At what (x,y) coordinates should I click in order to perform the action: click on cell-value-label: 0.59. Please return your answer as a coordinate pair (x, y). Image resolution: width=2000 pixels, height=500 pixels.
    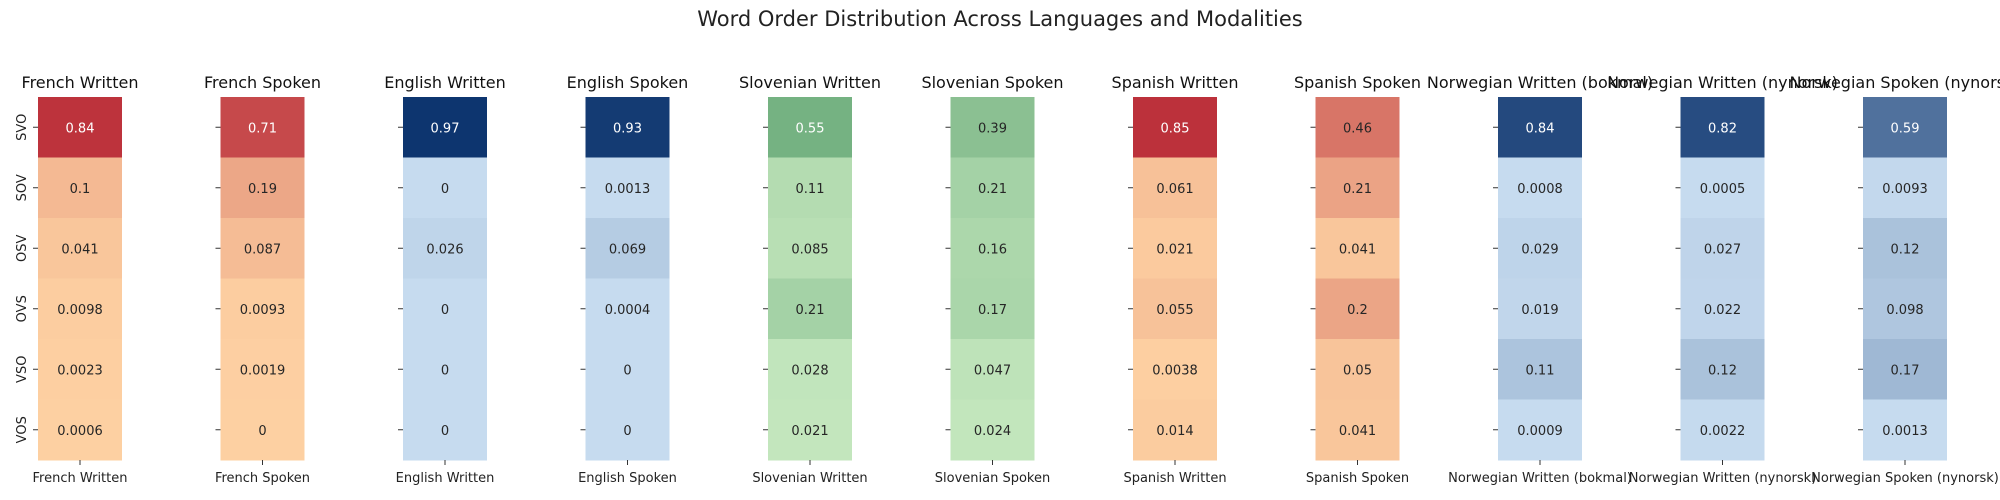
    Looking at the image, I should click on (1905, 128).